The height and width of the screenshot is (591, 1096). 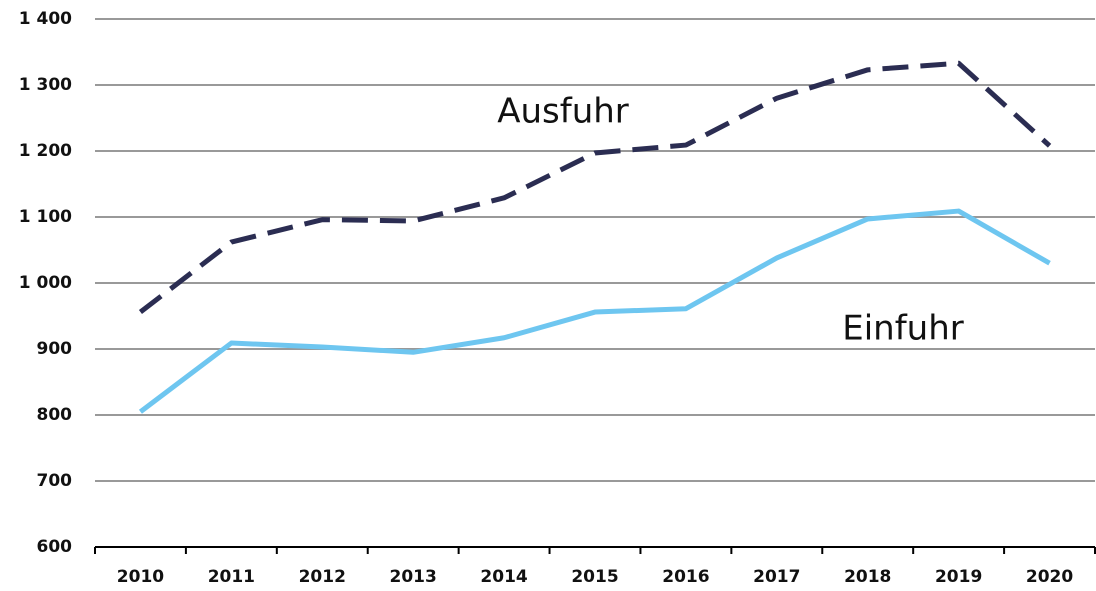 What do you see at coordinates (594, 577) in the screenshot?
I see `x-tick-label: 2015` at bounding box center [594, 577].